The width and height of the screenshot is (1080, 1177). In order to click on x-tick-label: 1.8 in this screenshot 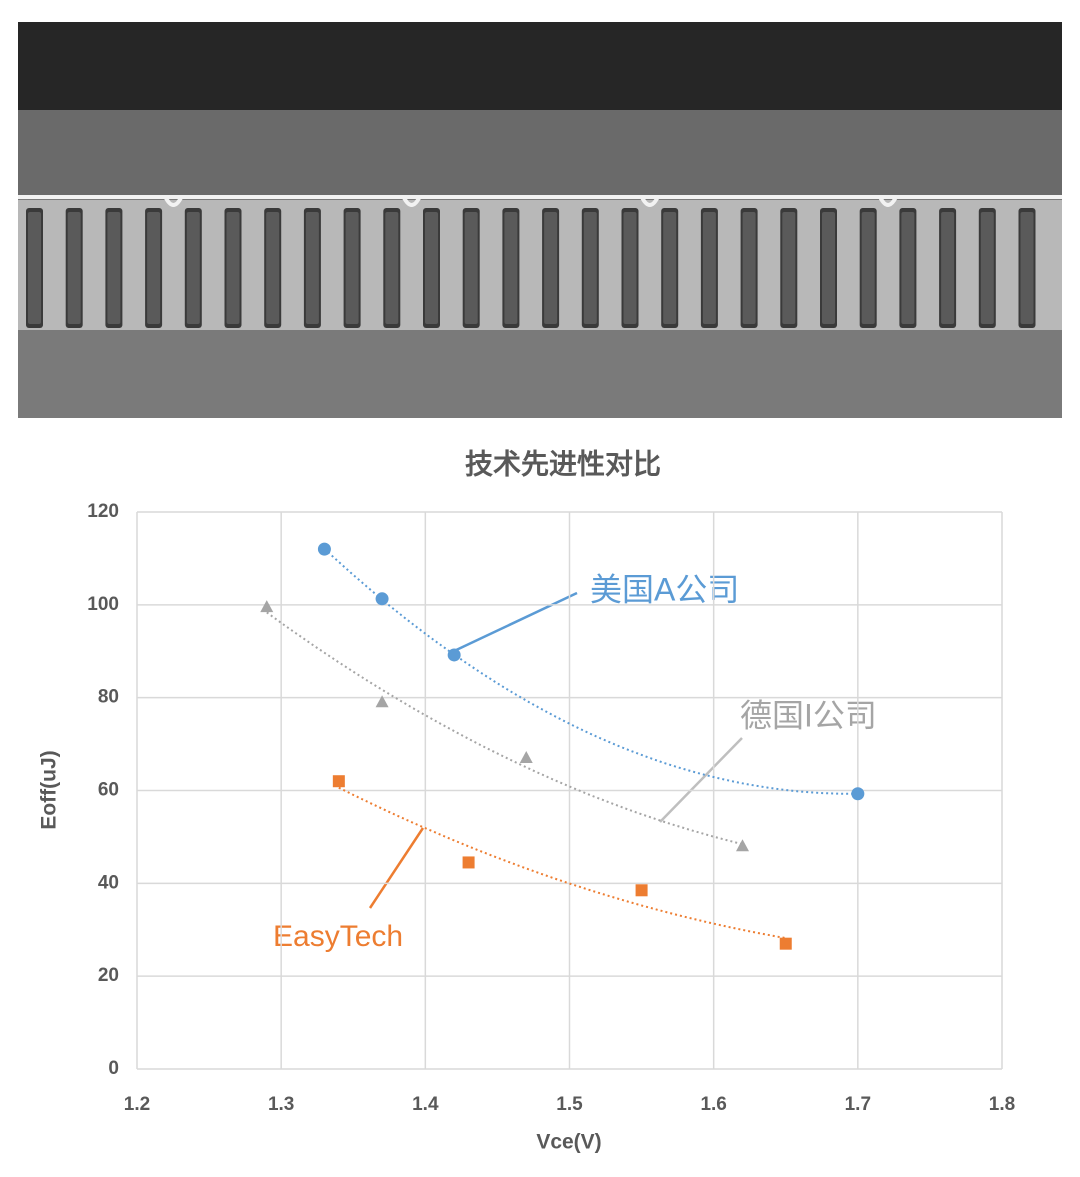, I will do `click(1002, 1104)`.